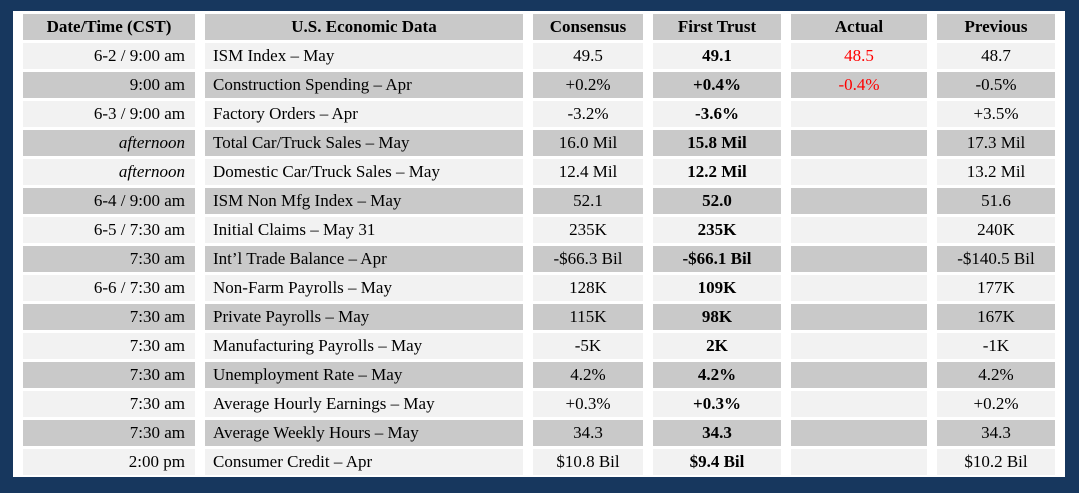 Image resolution: width=1079 pixels, height=493 pixels. I want to click on cell-consensus: 49.5, so click(588, 56).